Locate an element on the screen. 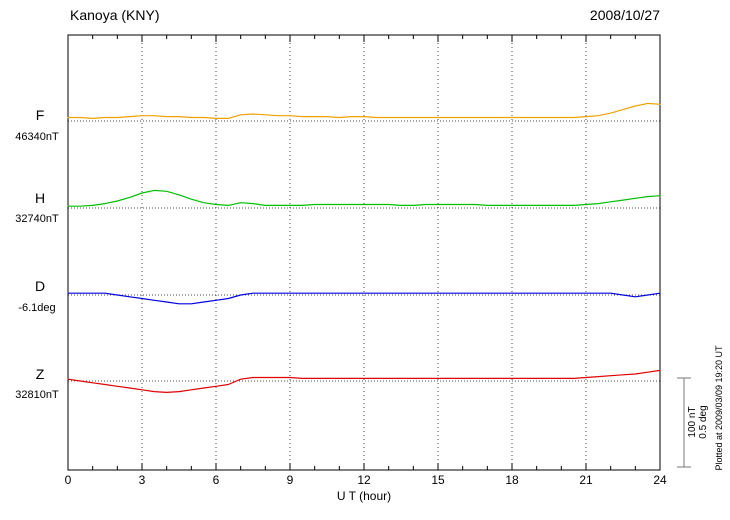 The image size is (730, 520). x-tick-labels: 0 3 6 9 12 15 18 21 24 is located at coordinates (366, 480).